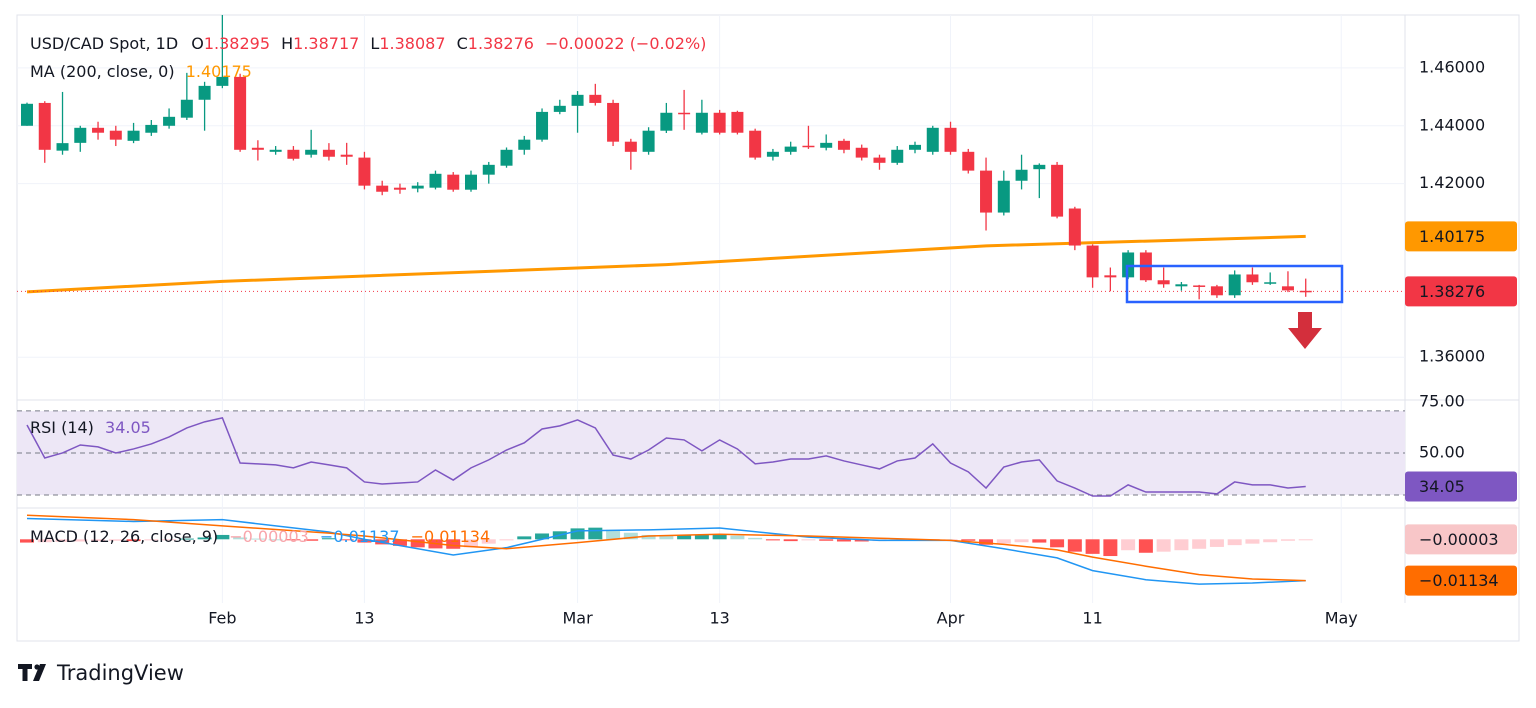  I want to click on rsi-name: RSI (14), so click(62, 427).